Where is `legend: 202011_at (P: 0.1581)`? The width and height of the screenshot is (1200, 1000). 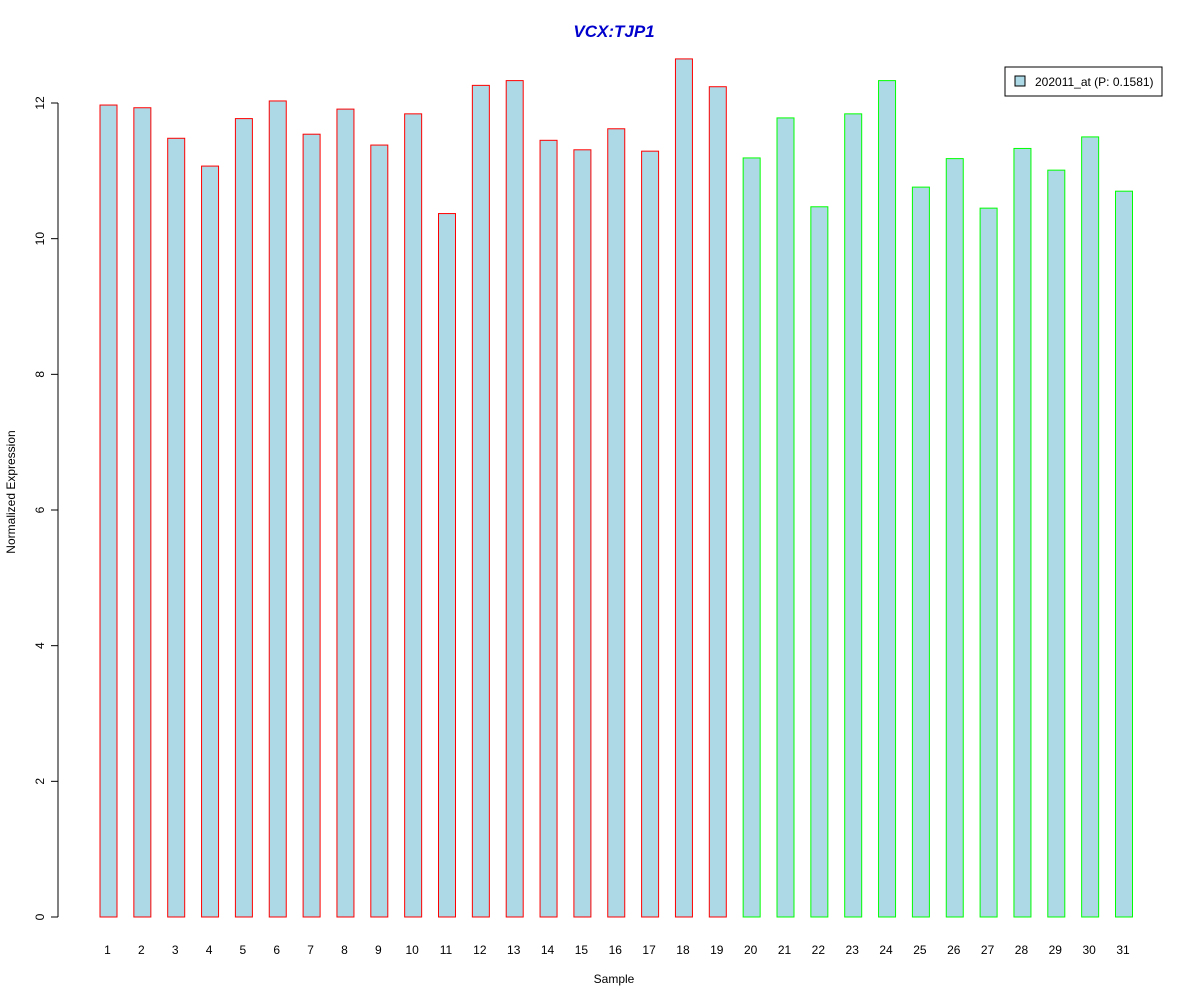 legend: 202011_at (P: 0.1581) is located at coordinates (1083, 81).